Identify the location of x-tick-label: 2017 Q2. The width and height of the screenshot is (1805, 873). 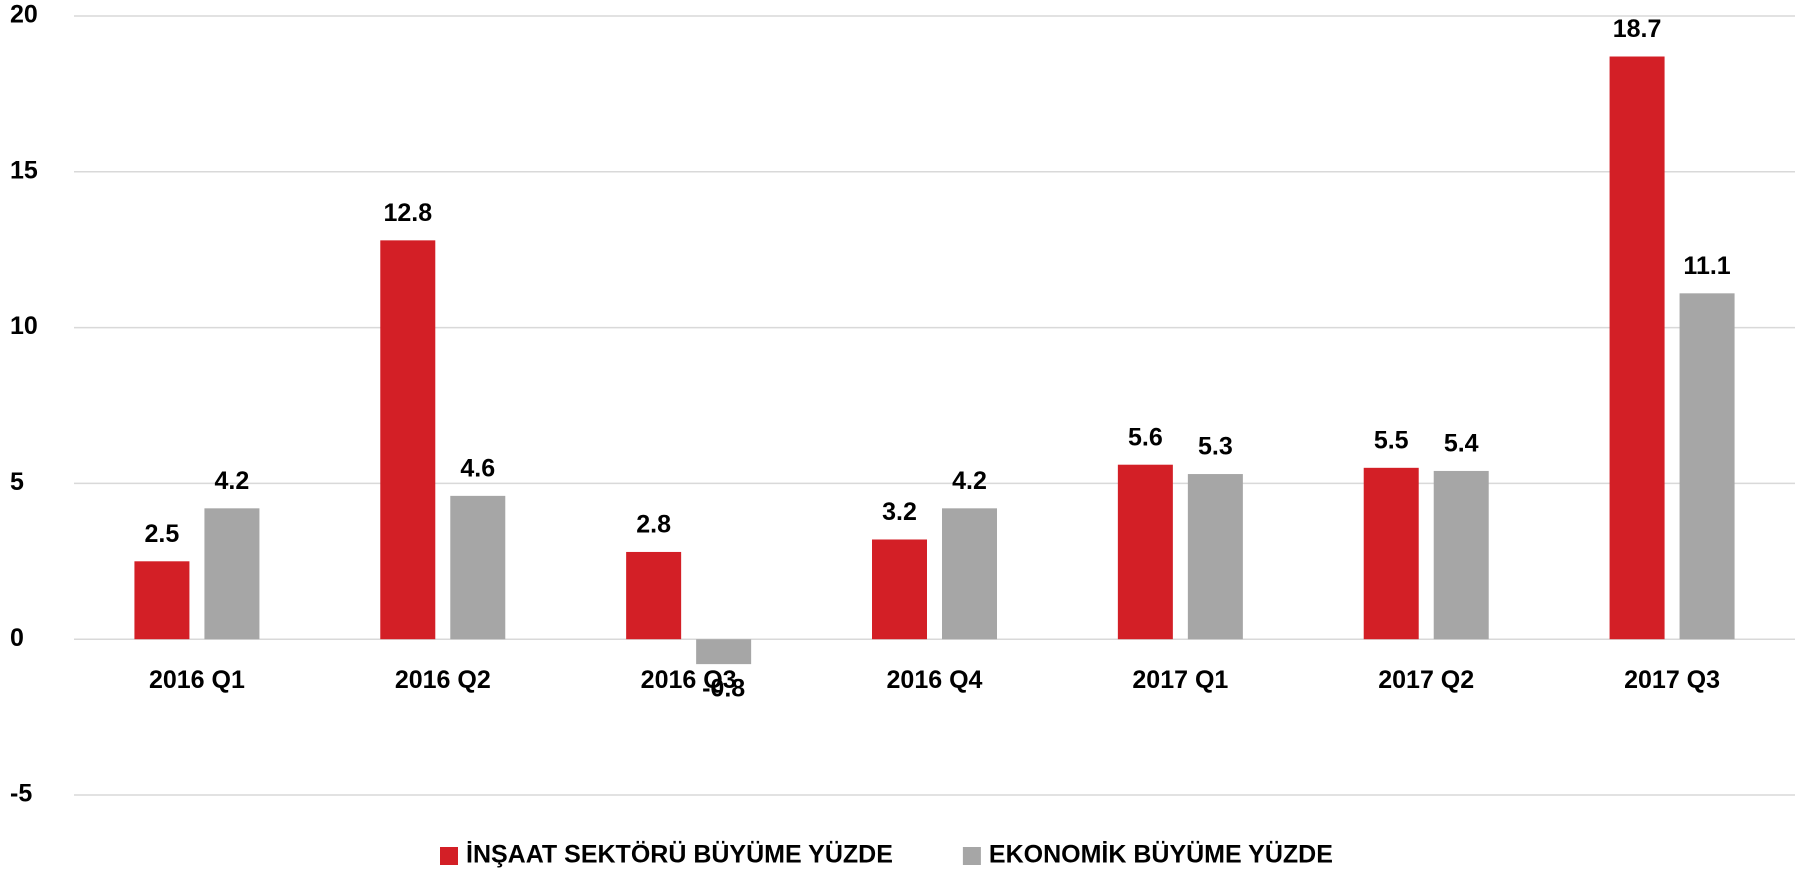
(1426, 680).